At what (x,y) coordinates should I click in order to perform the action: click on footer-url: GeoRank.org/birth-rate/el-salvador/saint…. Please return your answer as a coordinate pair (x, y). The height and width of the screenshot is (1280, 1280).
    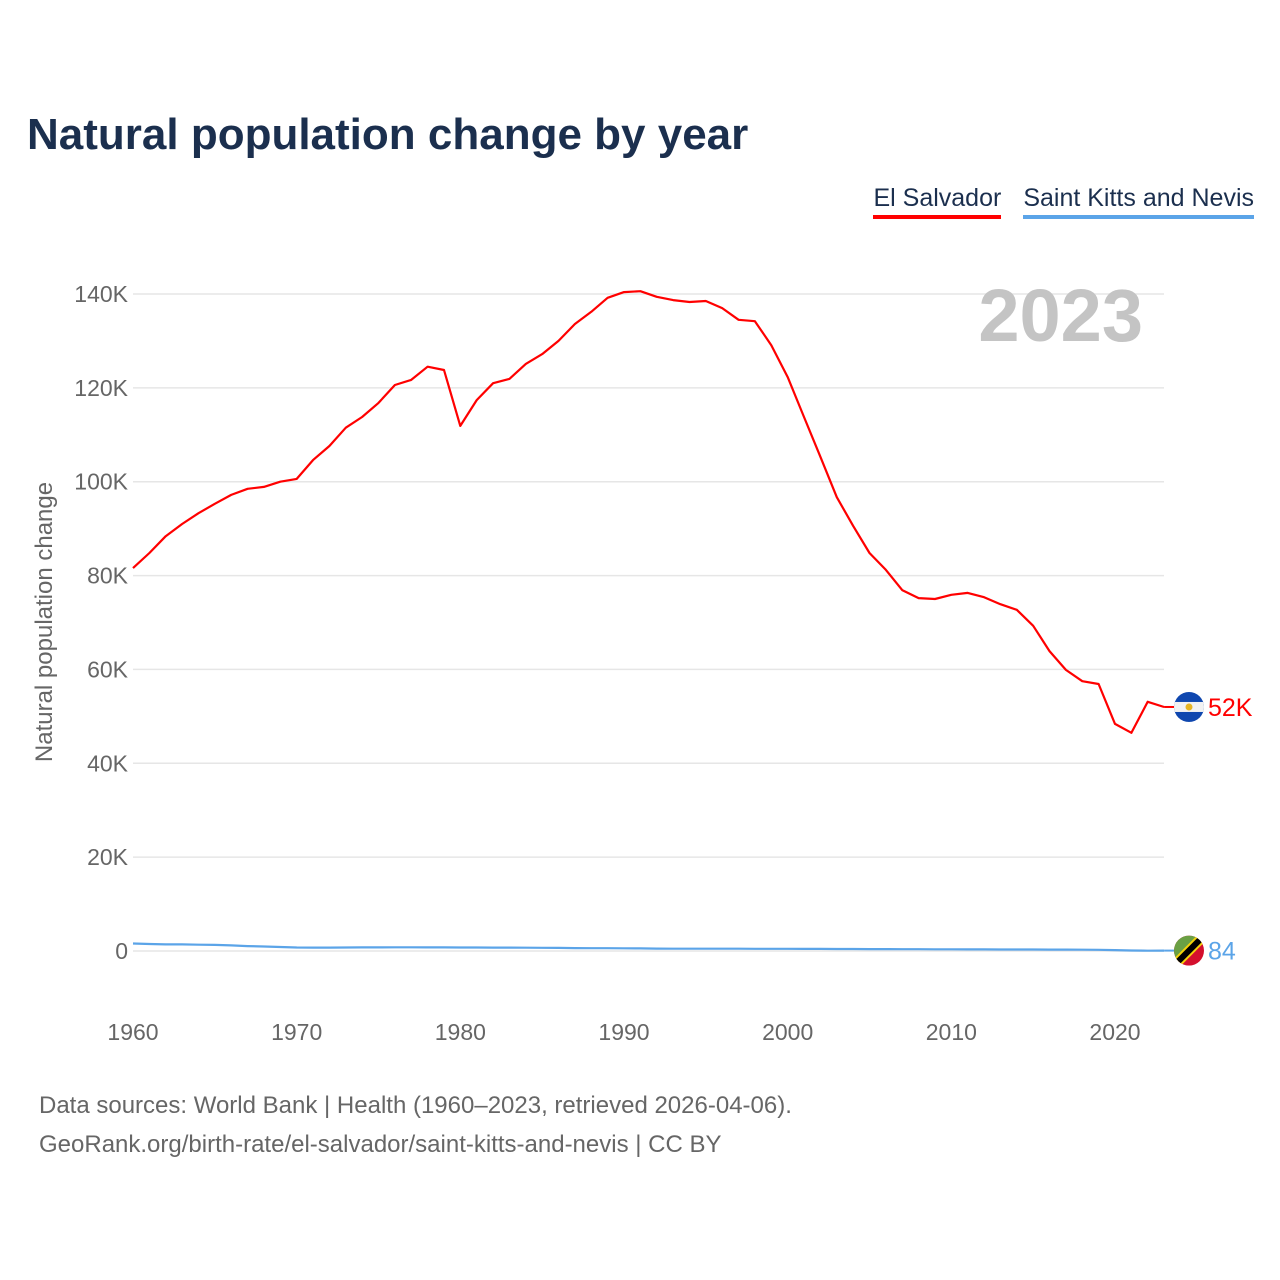
    Looking at the image, I should click on (380, 1144).